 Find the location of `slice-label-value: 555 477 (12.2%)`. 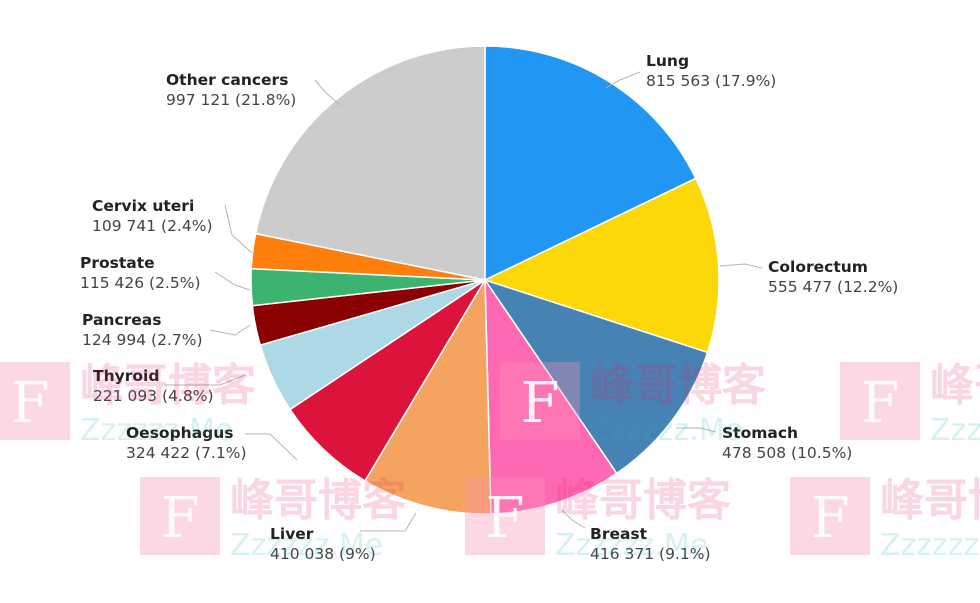

slice-label-value: 555 477 (12.2%) is located at coordinates (833, 287).